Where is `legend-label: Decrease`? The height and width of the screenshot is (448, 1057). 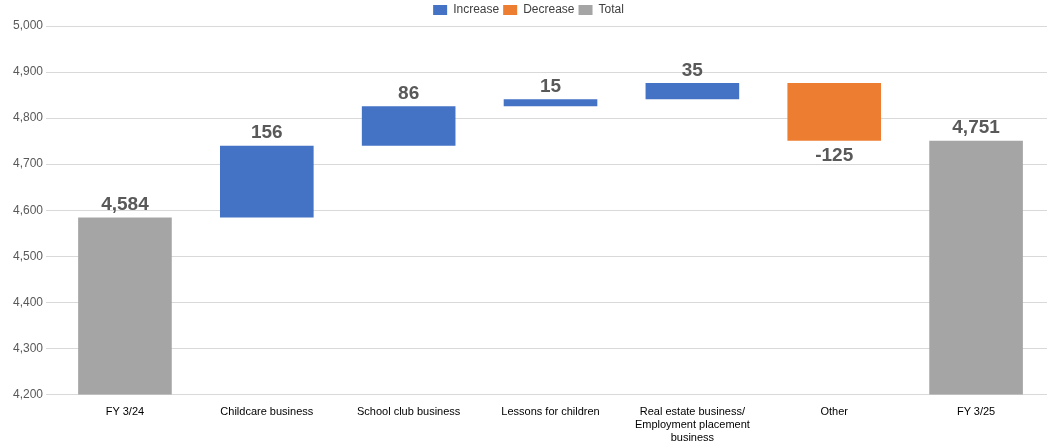
legend-label: Decrease is located at coordinates (549, 9).